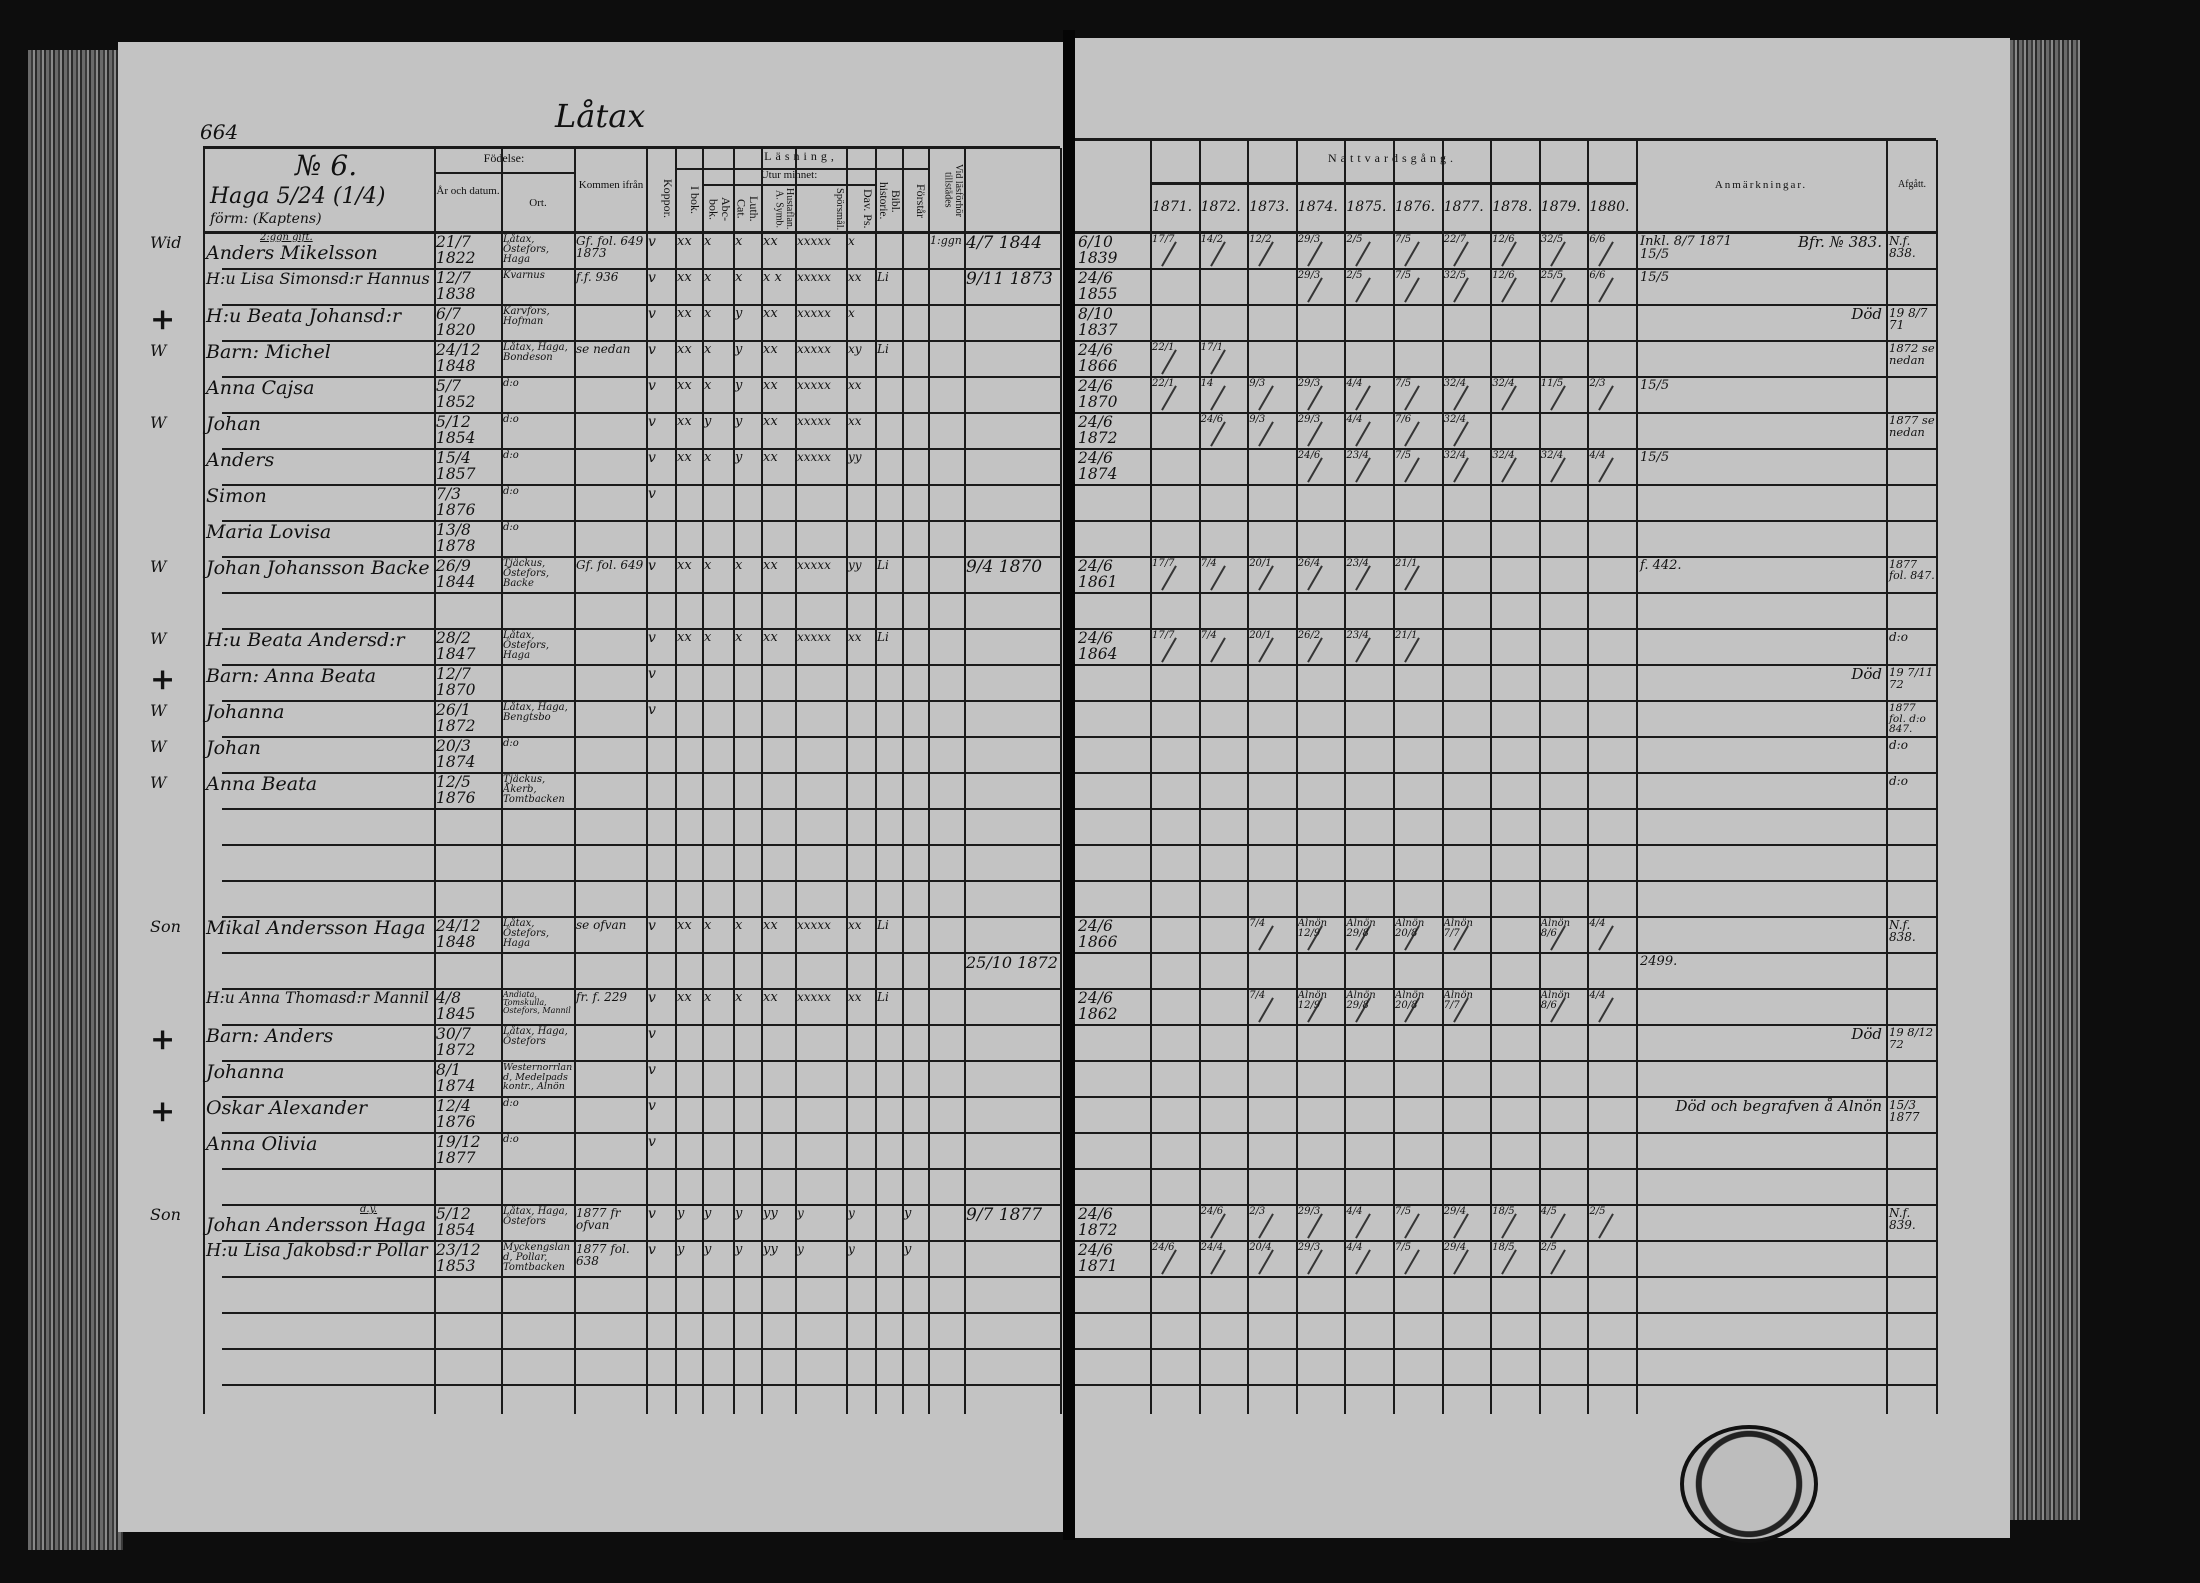  I want to click on birth-cell: 12/7 1838, so click(456, 286).